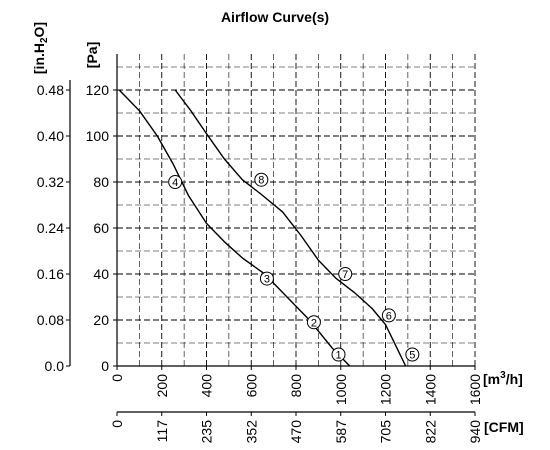  What do you see at coordinates (386, 432) in the screenshot?
I see `cfm-tick-label: 705` at bounding box center [386, 432].